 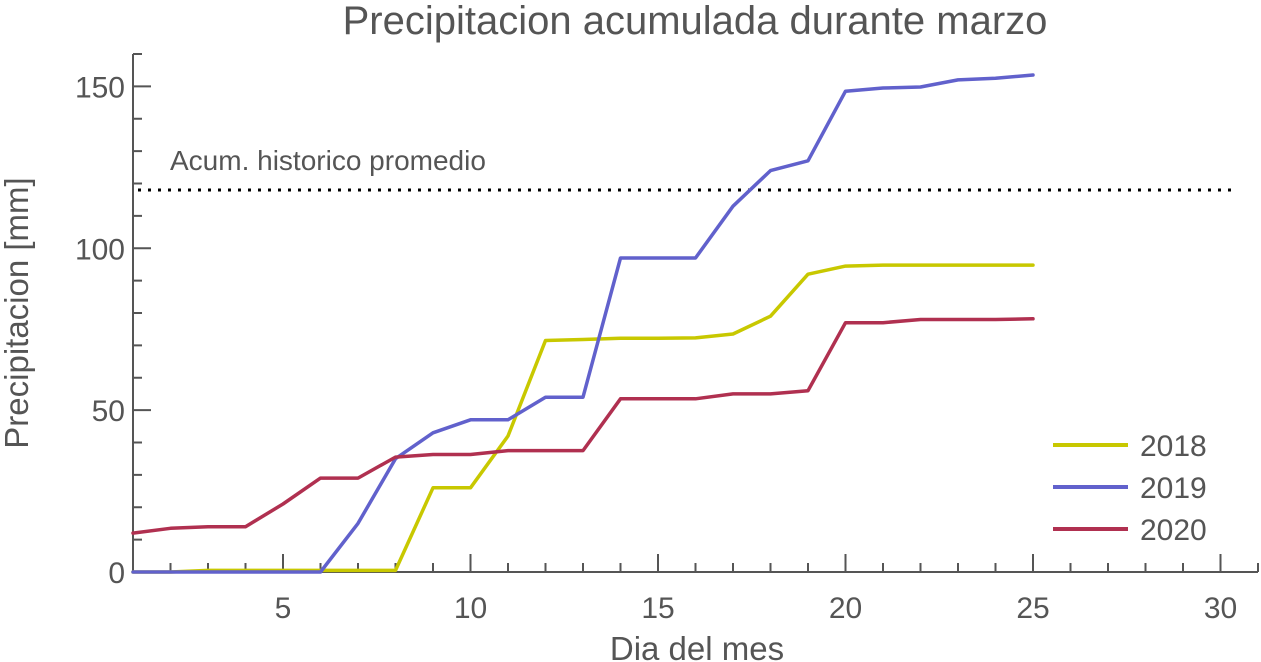 What do you see at coordinates (1130, 488) in the screenshot?
I see `legend: 2018 2019 2020` at bounding box center [1130, 488].